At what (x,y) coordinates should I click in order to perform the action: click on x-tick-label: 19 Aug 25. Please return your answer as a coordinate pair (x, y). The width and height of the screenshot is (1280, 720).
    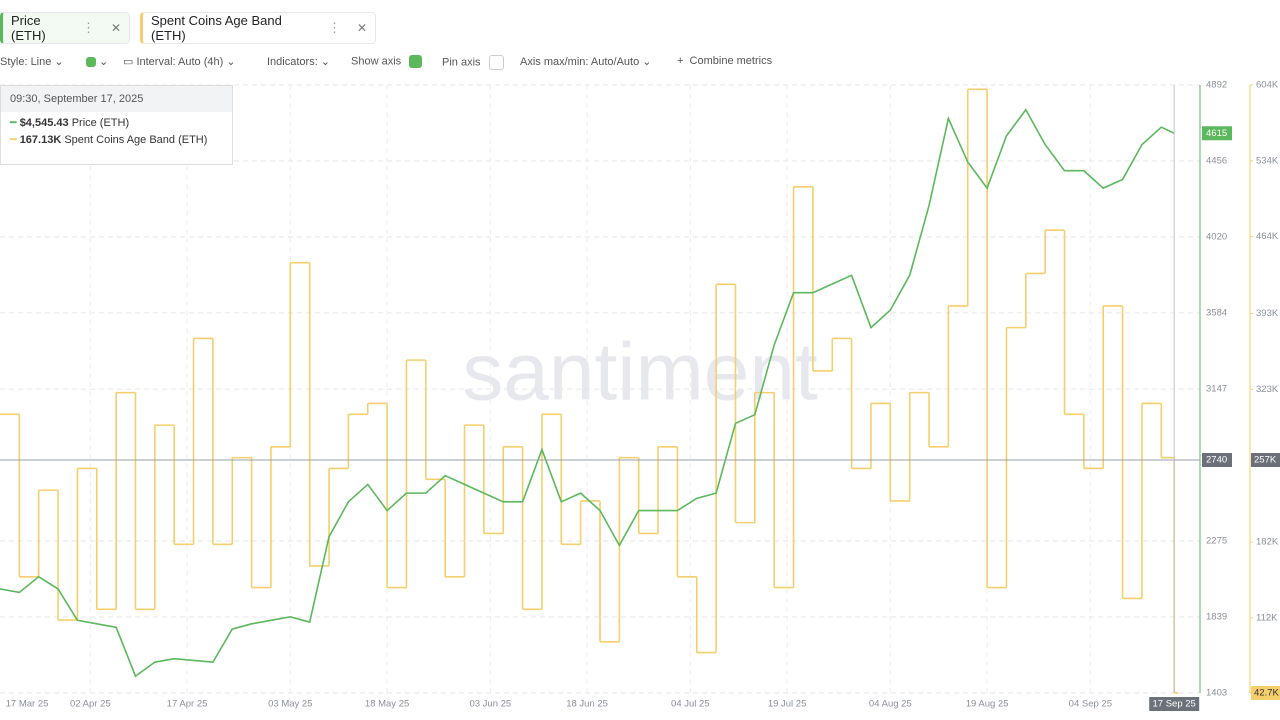
    Looking at the image, I should click on (987, 704).